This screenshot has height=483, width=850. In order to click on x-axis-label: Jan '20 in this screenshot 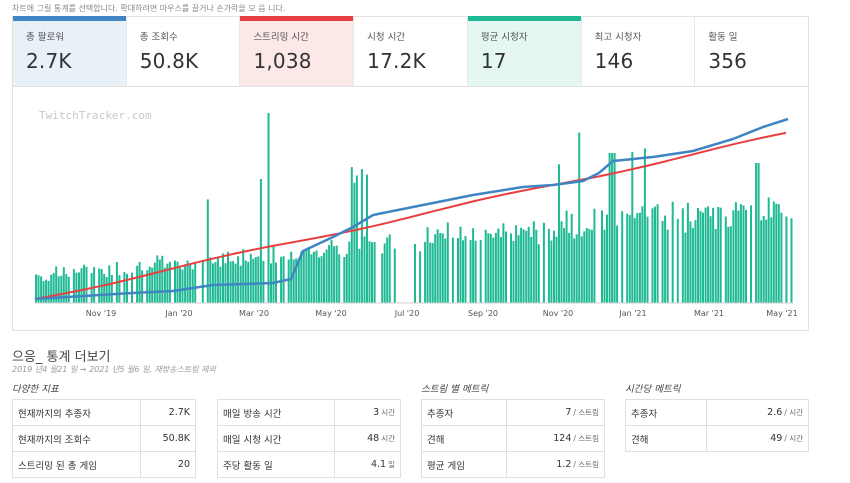, I will do `click(178, 313)`.